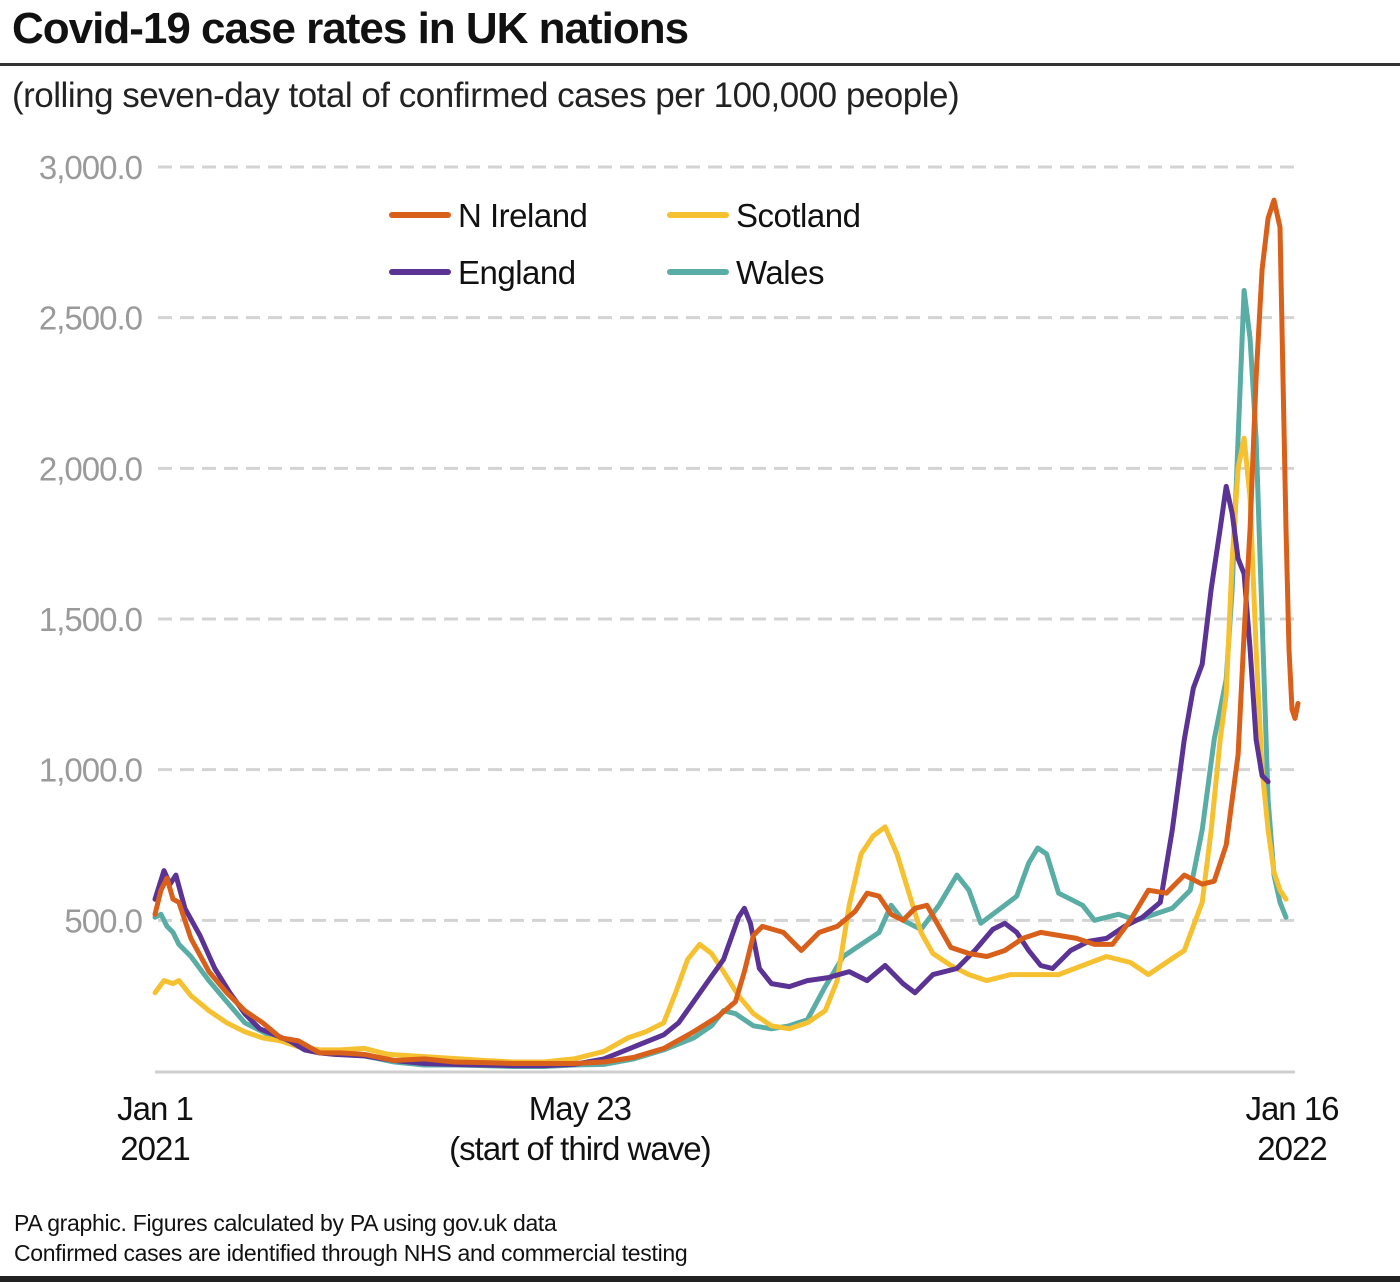  What do you see at coordinates (91, 770) in the screenshot?
I see `y-tick-label: 1,000.0` at bounding box center [91, 770].